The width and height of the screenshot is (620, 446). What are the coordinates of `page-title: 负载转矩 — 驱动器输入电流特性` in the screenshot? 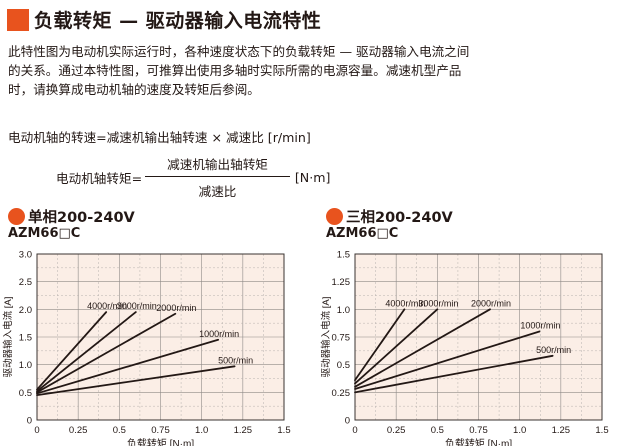 It's located at (178, 21).